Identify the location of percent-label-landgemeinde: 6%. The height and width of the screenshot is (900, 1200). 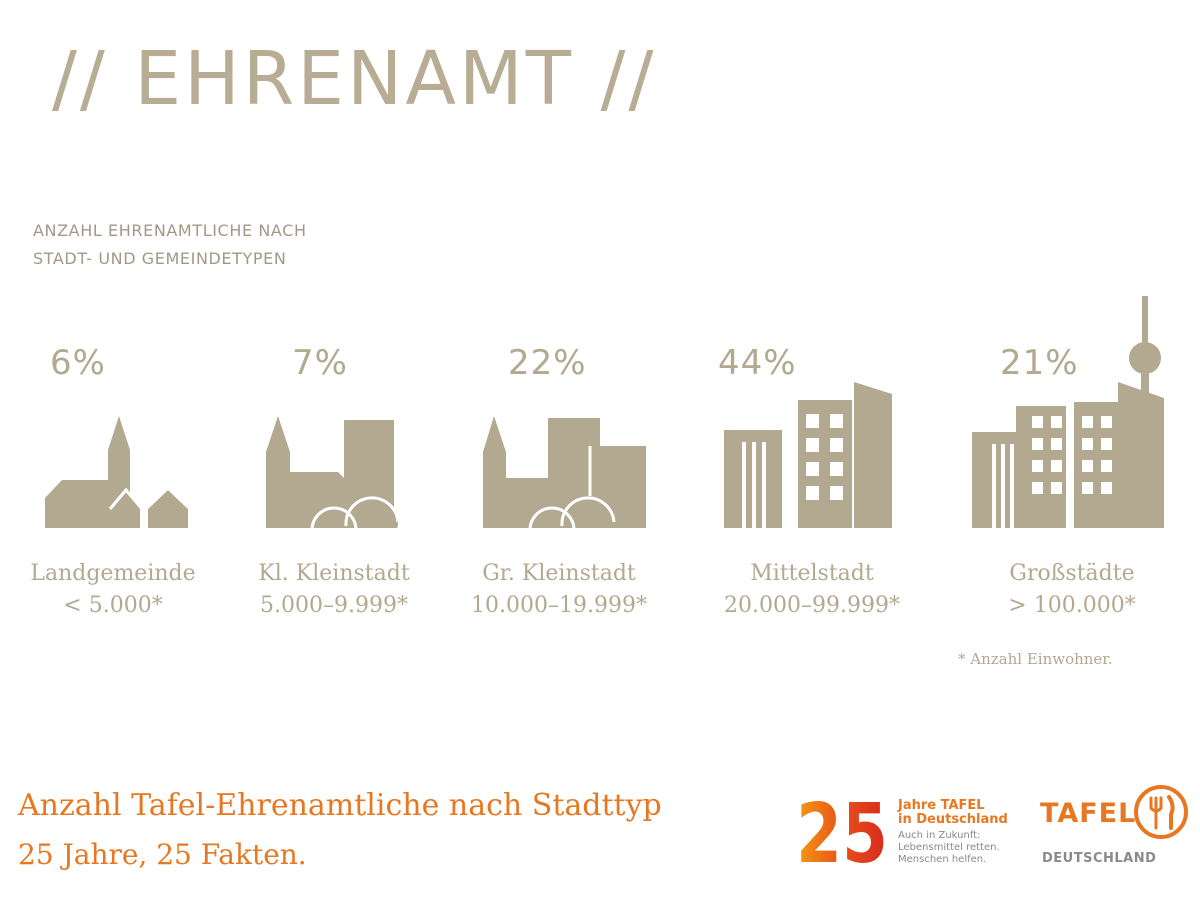
(78, 363).